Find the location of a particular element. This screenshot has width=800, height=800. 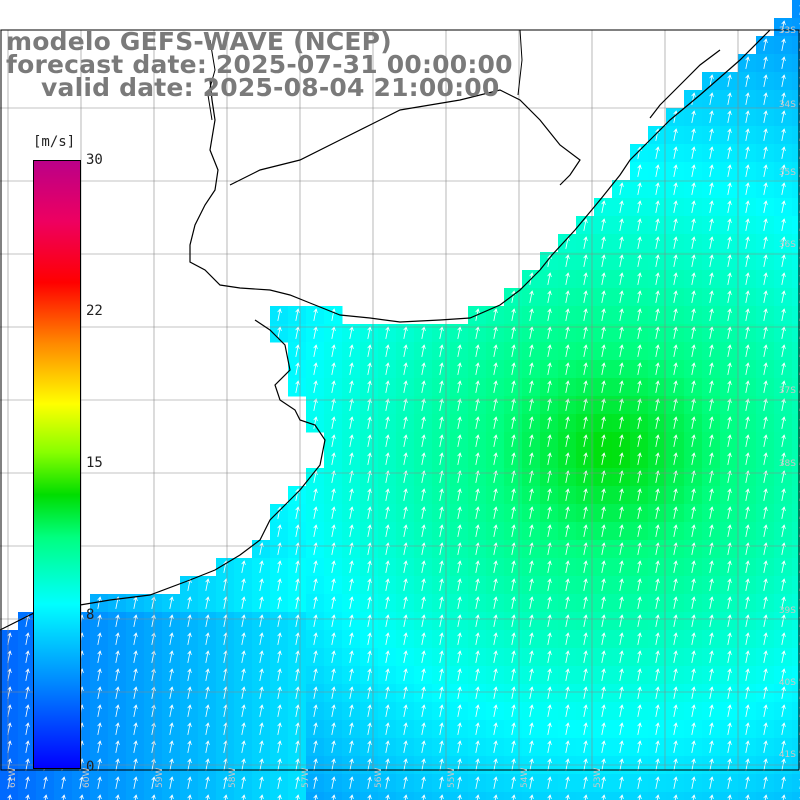

colorbar-tick-30: 30 is located at coordinates (94, 160).